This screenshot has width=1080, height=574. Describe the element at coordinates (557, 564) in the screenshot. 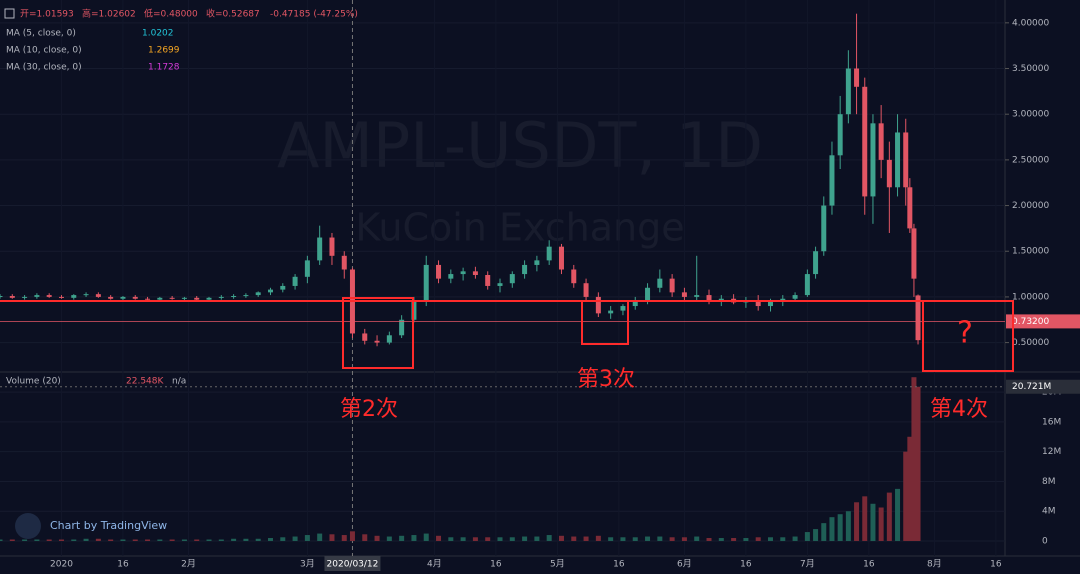

I see `x-tick-label: 5月` at that location.